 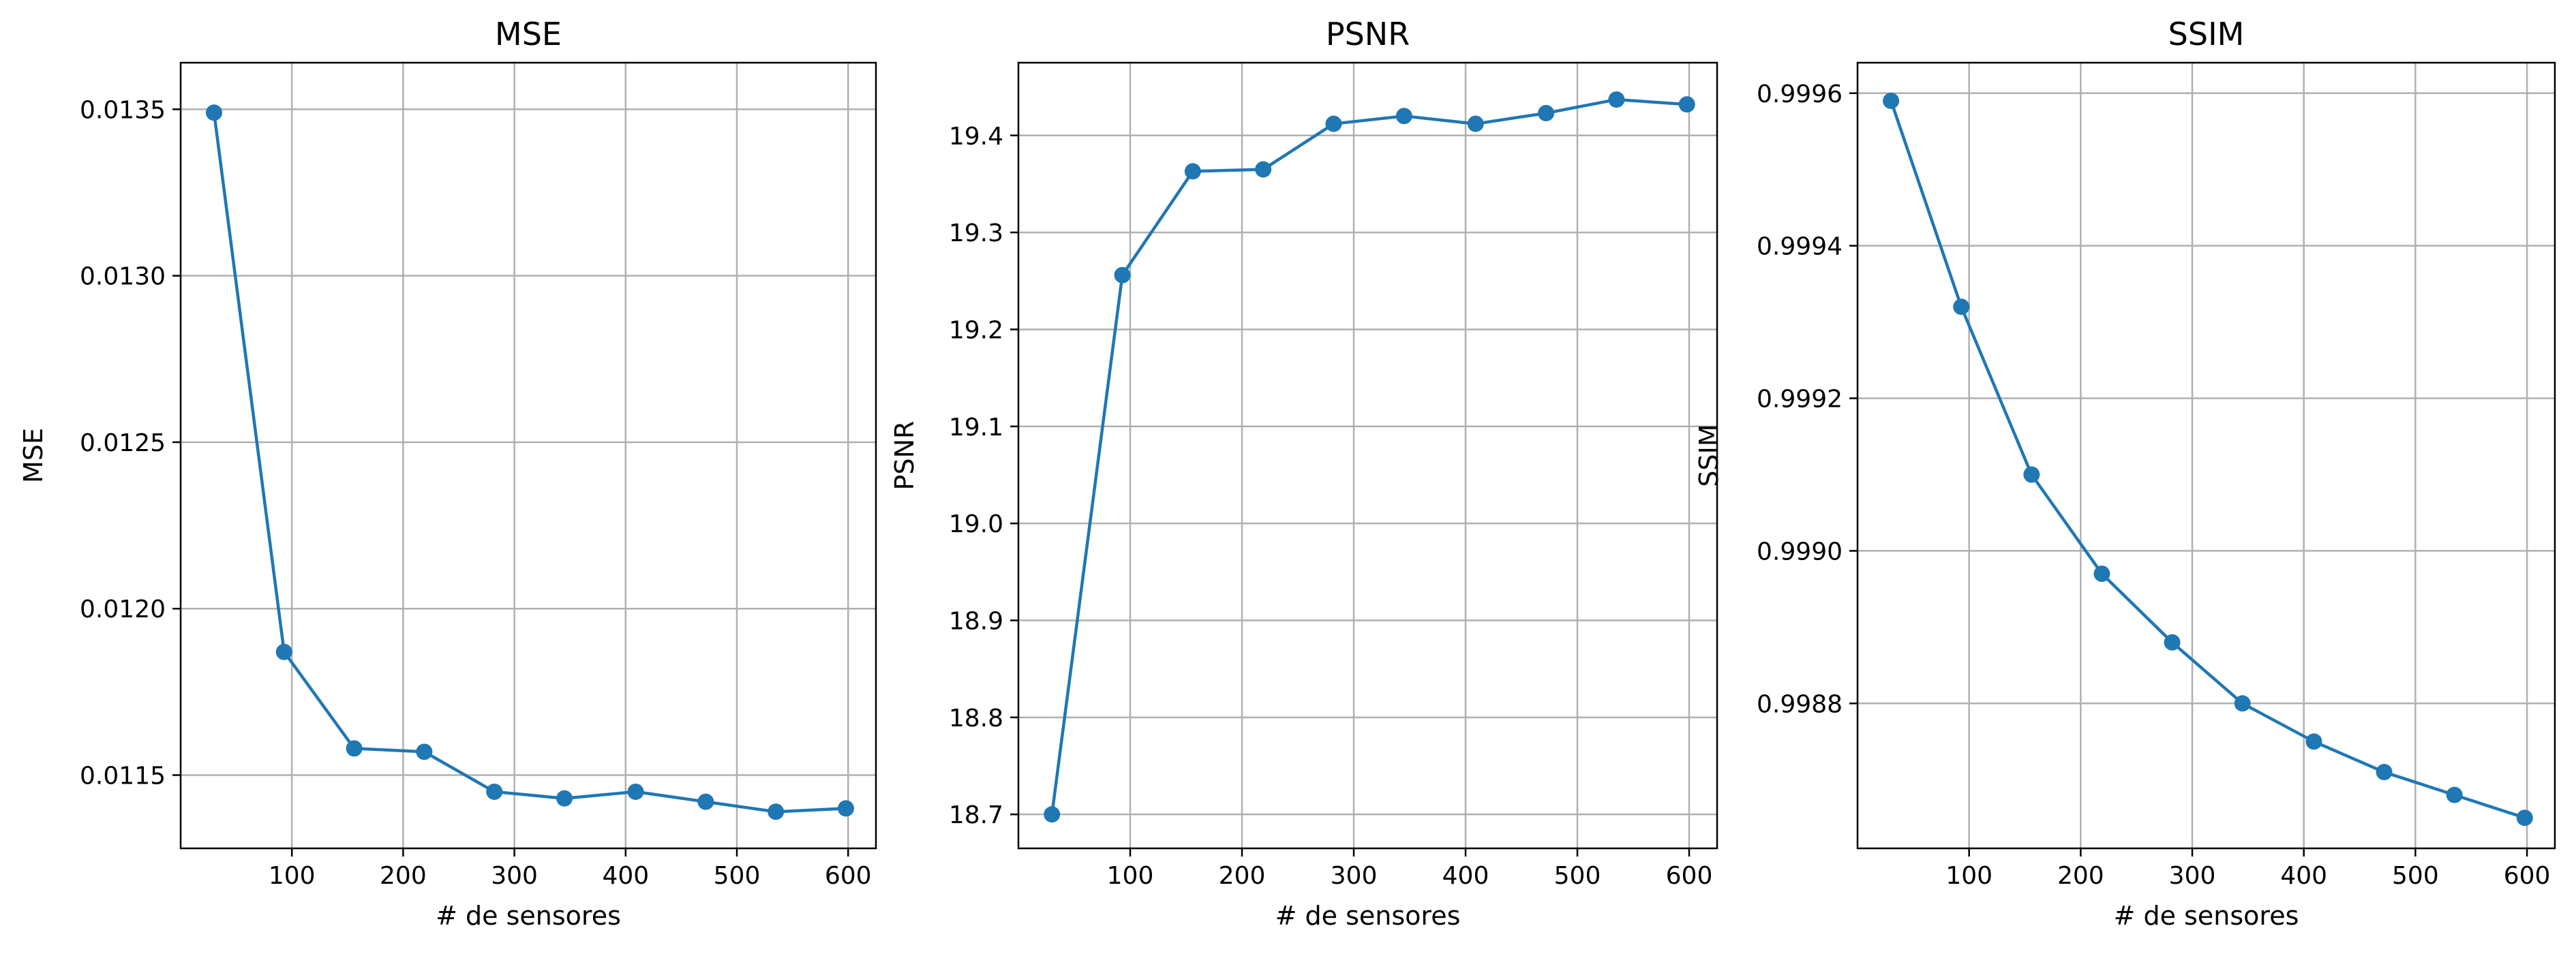 What do you see at coordinates (976, 621) in the screenshot?
I see `y-tick-label: 18.9` at bounding box center [976, 621].